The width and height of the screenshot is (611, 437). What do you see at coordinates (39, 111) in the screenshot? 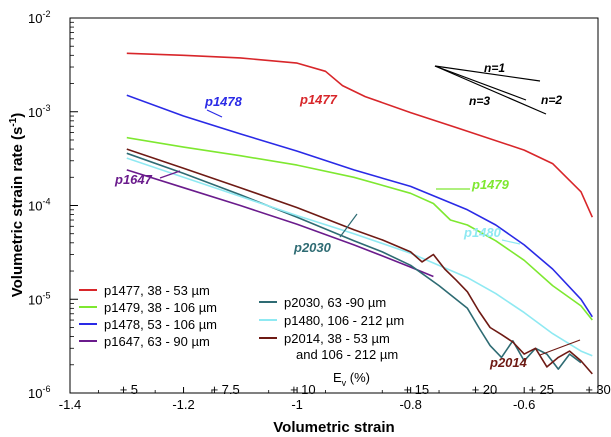
I see `y-tick-label: 10⁻³` at bounding box center [39, 111].